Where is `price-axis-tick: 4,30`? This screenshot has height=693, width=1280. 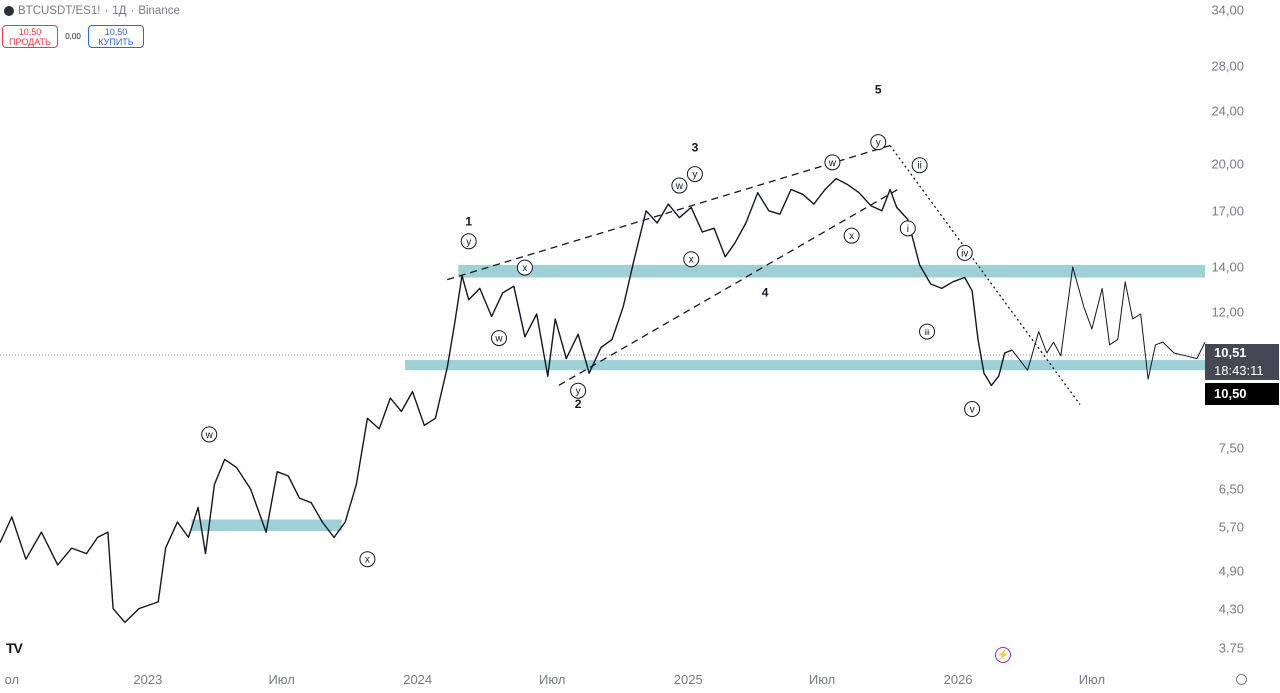
price-axis-tick: 4,30 is located at coordinates (1231, 609).